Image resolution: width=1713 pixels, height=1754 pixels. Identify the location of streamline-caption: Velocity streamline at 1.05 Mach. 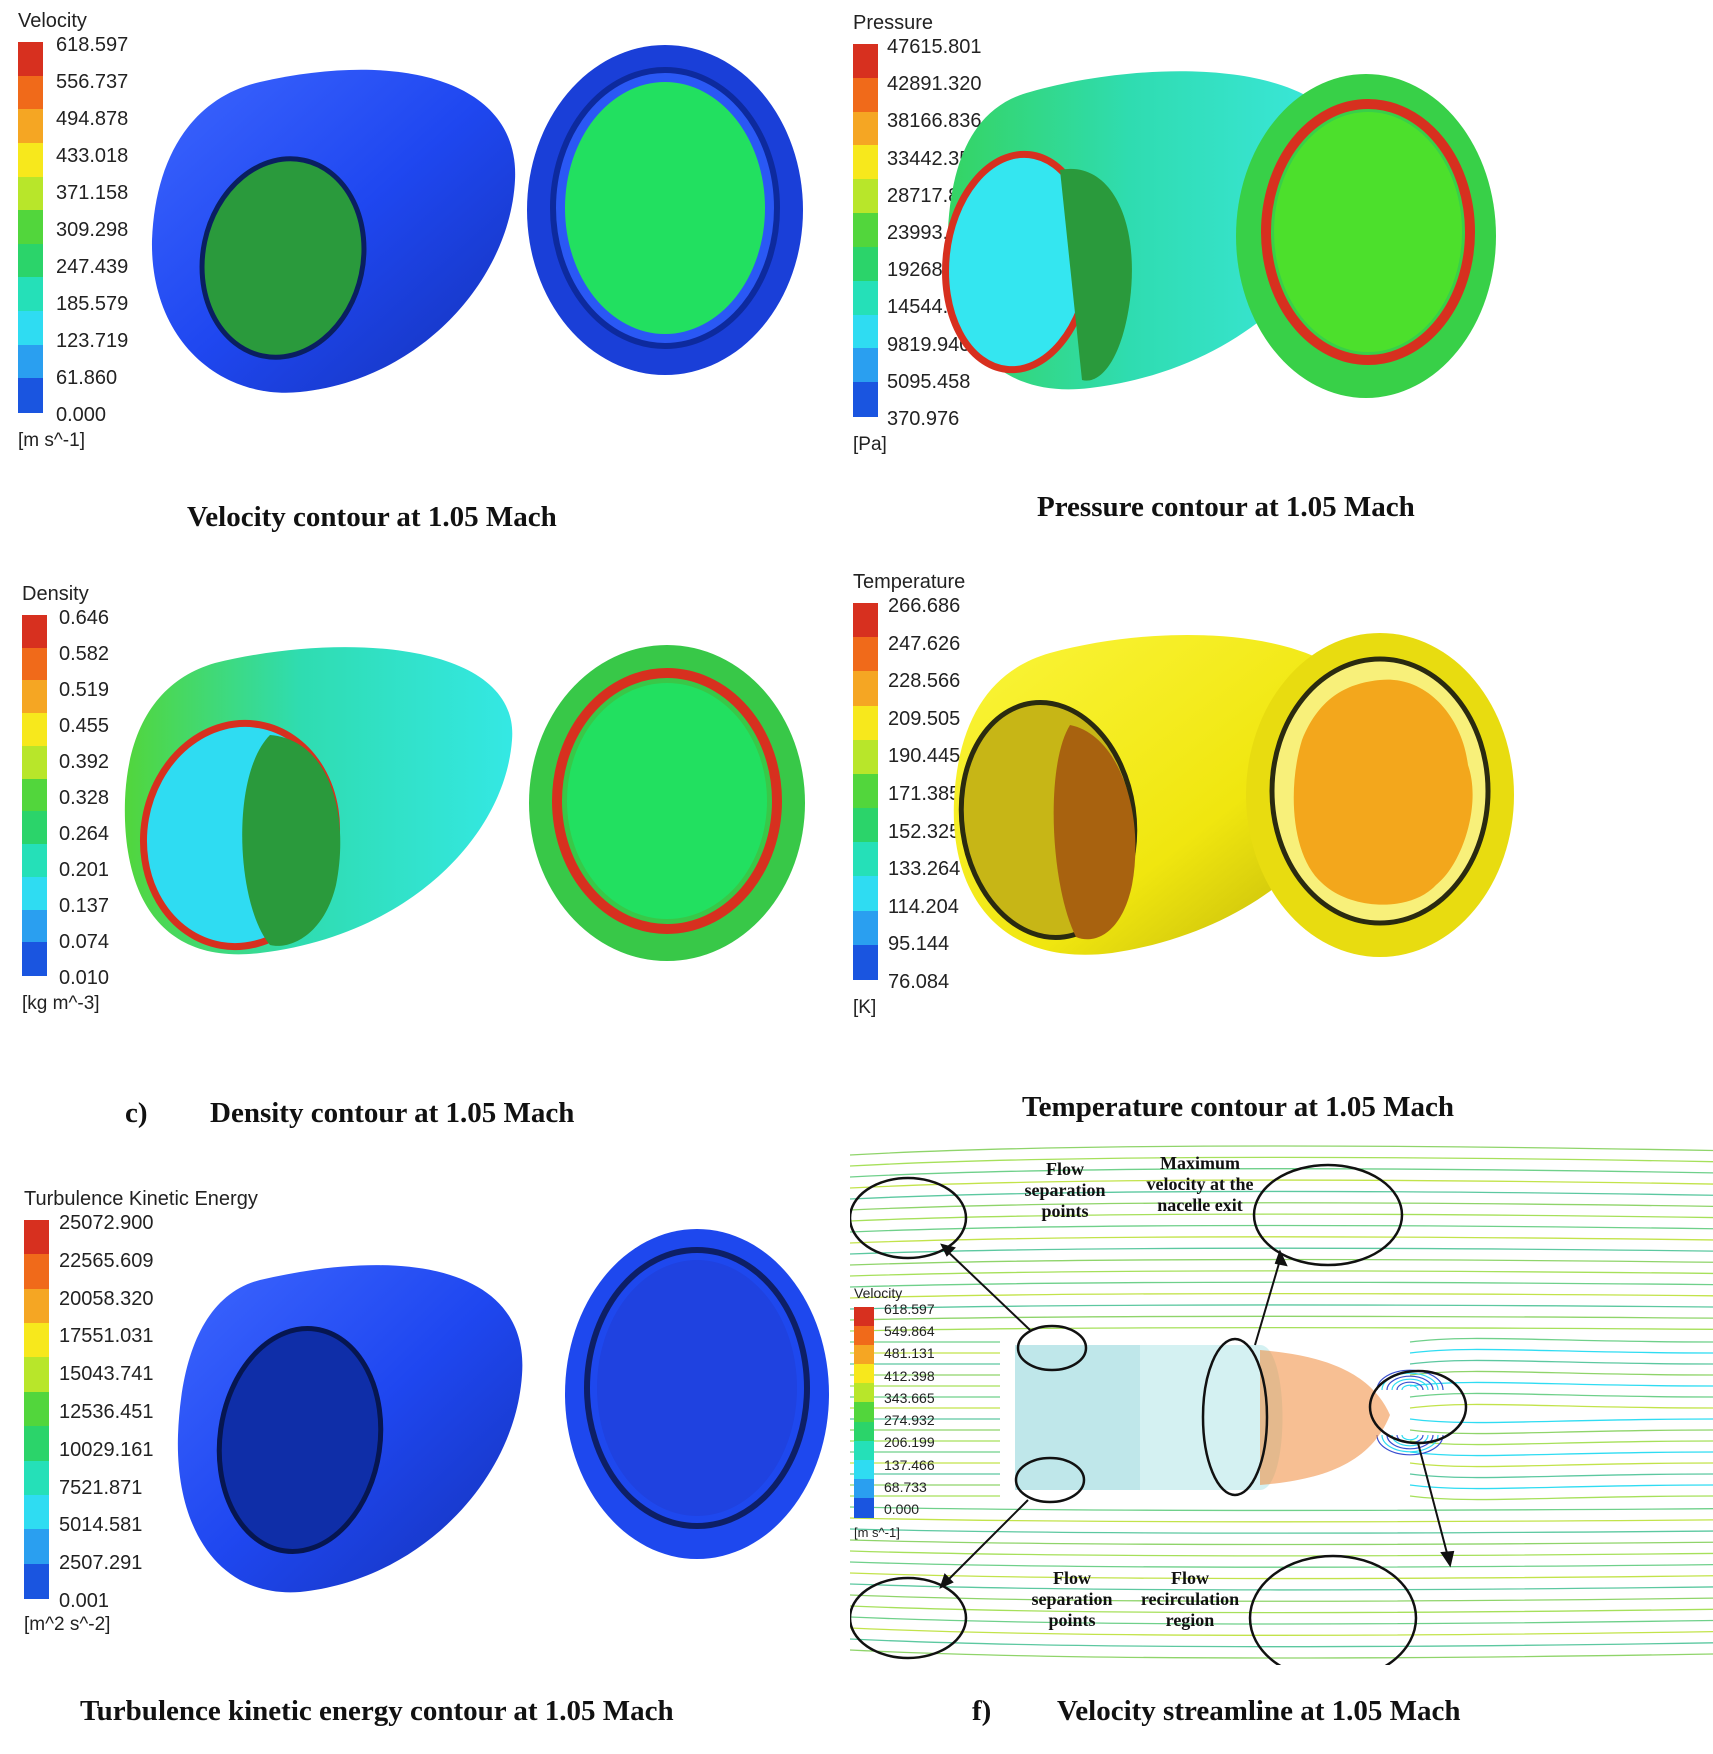
(1259, 1711).